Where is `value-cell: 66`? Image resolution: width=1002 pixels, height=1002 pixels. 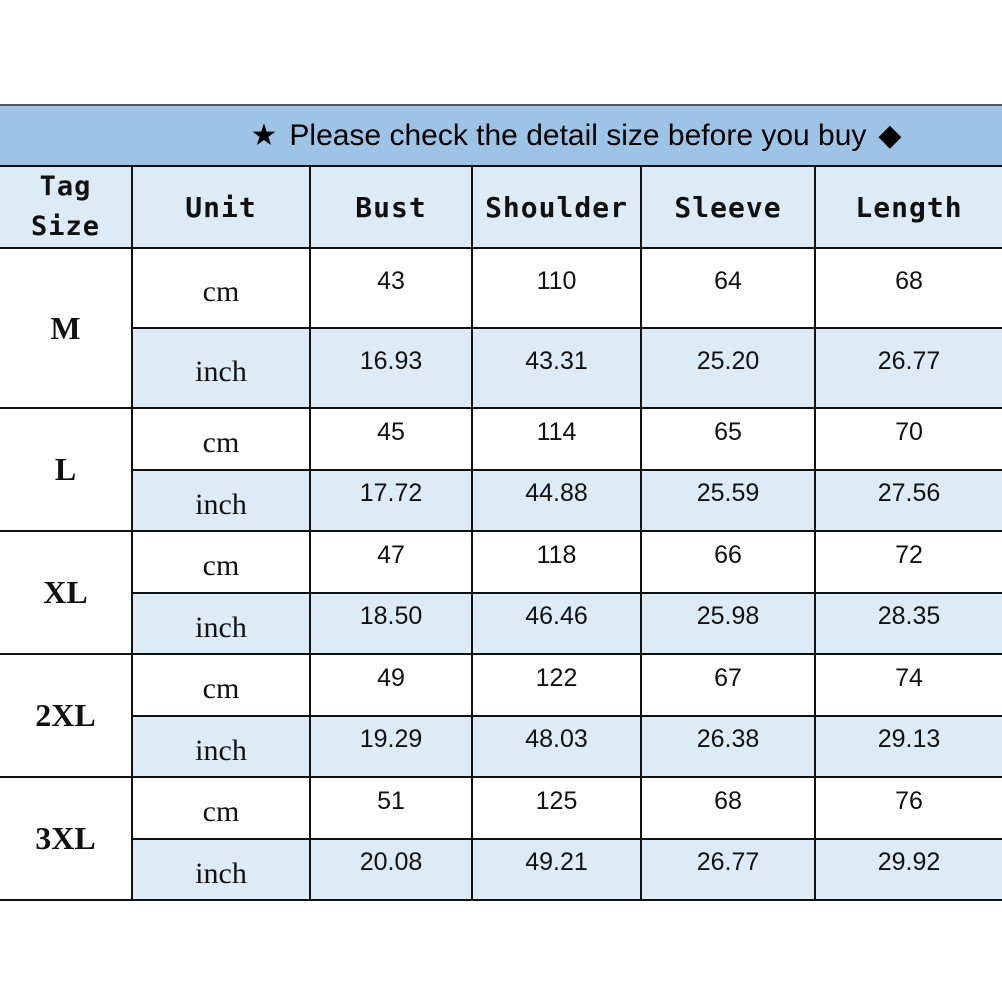
value-cell: 66 is located at coordinates (728, 562).